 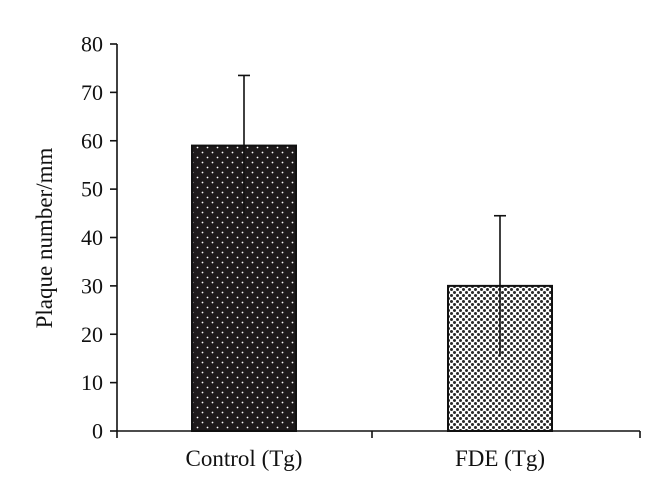 What do you see at coordinates (92, 237) in the screenshot?
I see `y-tick-label-40: 40` at bounding box center [92, 237].